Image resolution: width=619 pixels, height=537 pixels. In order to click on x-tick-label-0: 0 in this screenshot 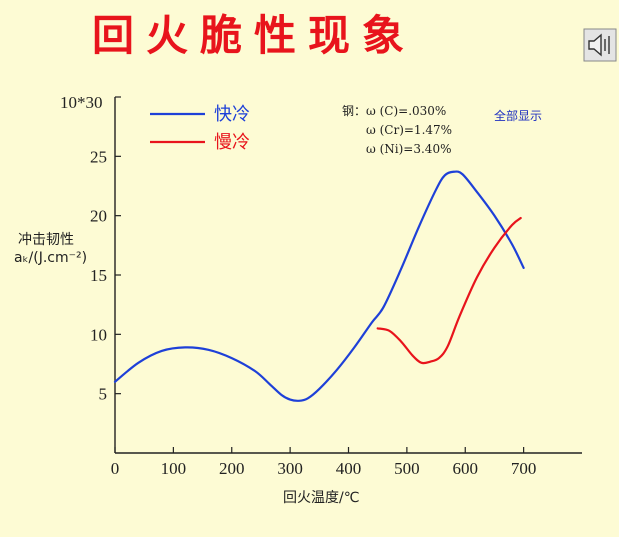, I will do `click(115, 468)`.